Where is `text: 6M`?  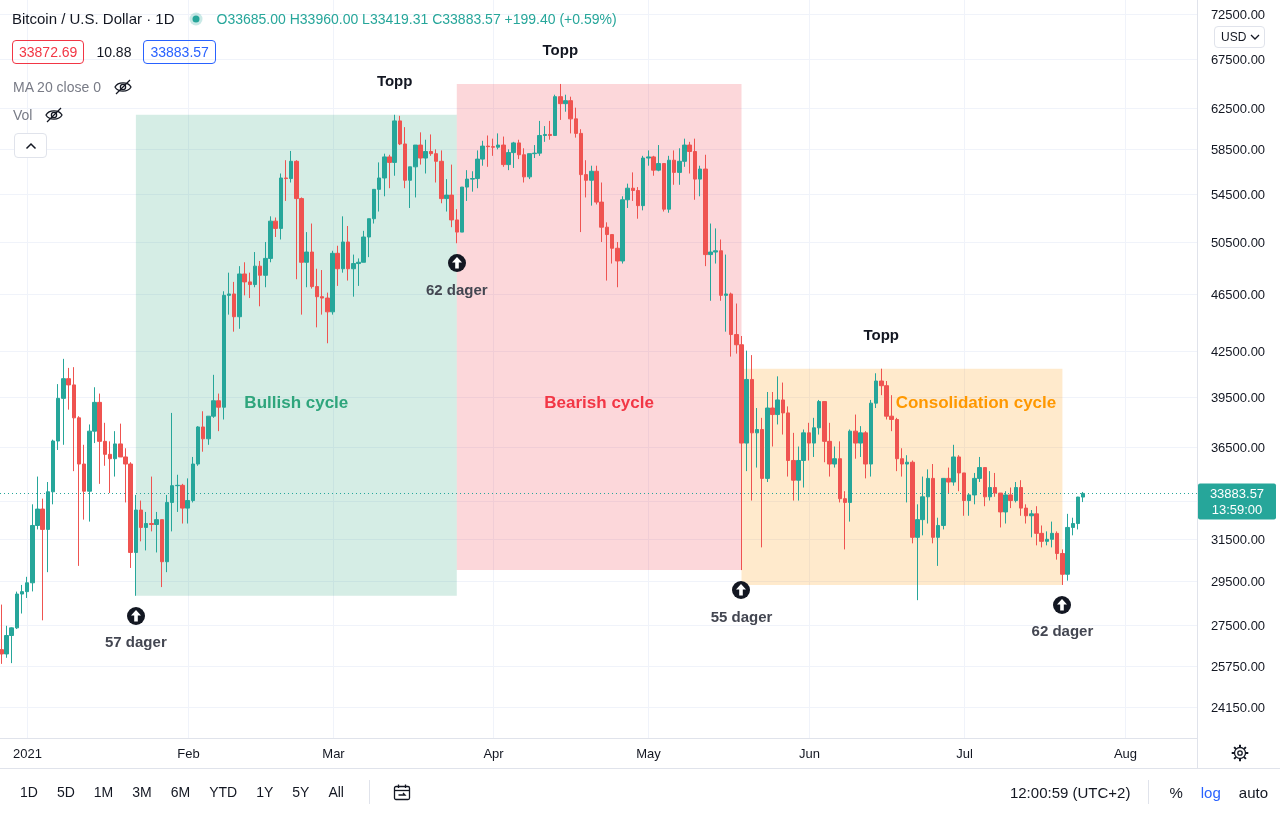 text: 6M is located at coordinates (180, 792).